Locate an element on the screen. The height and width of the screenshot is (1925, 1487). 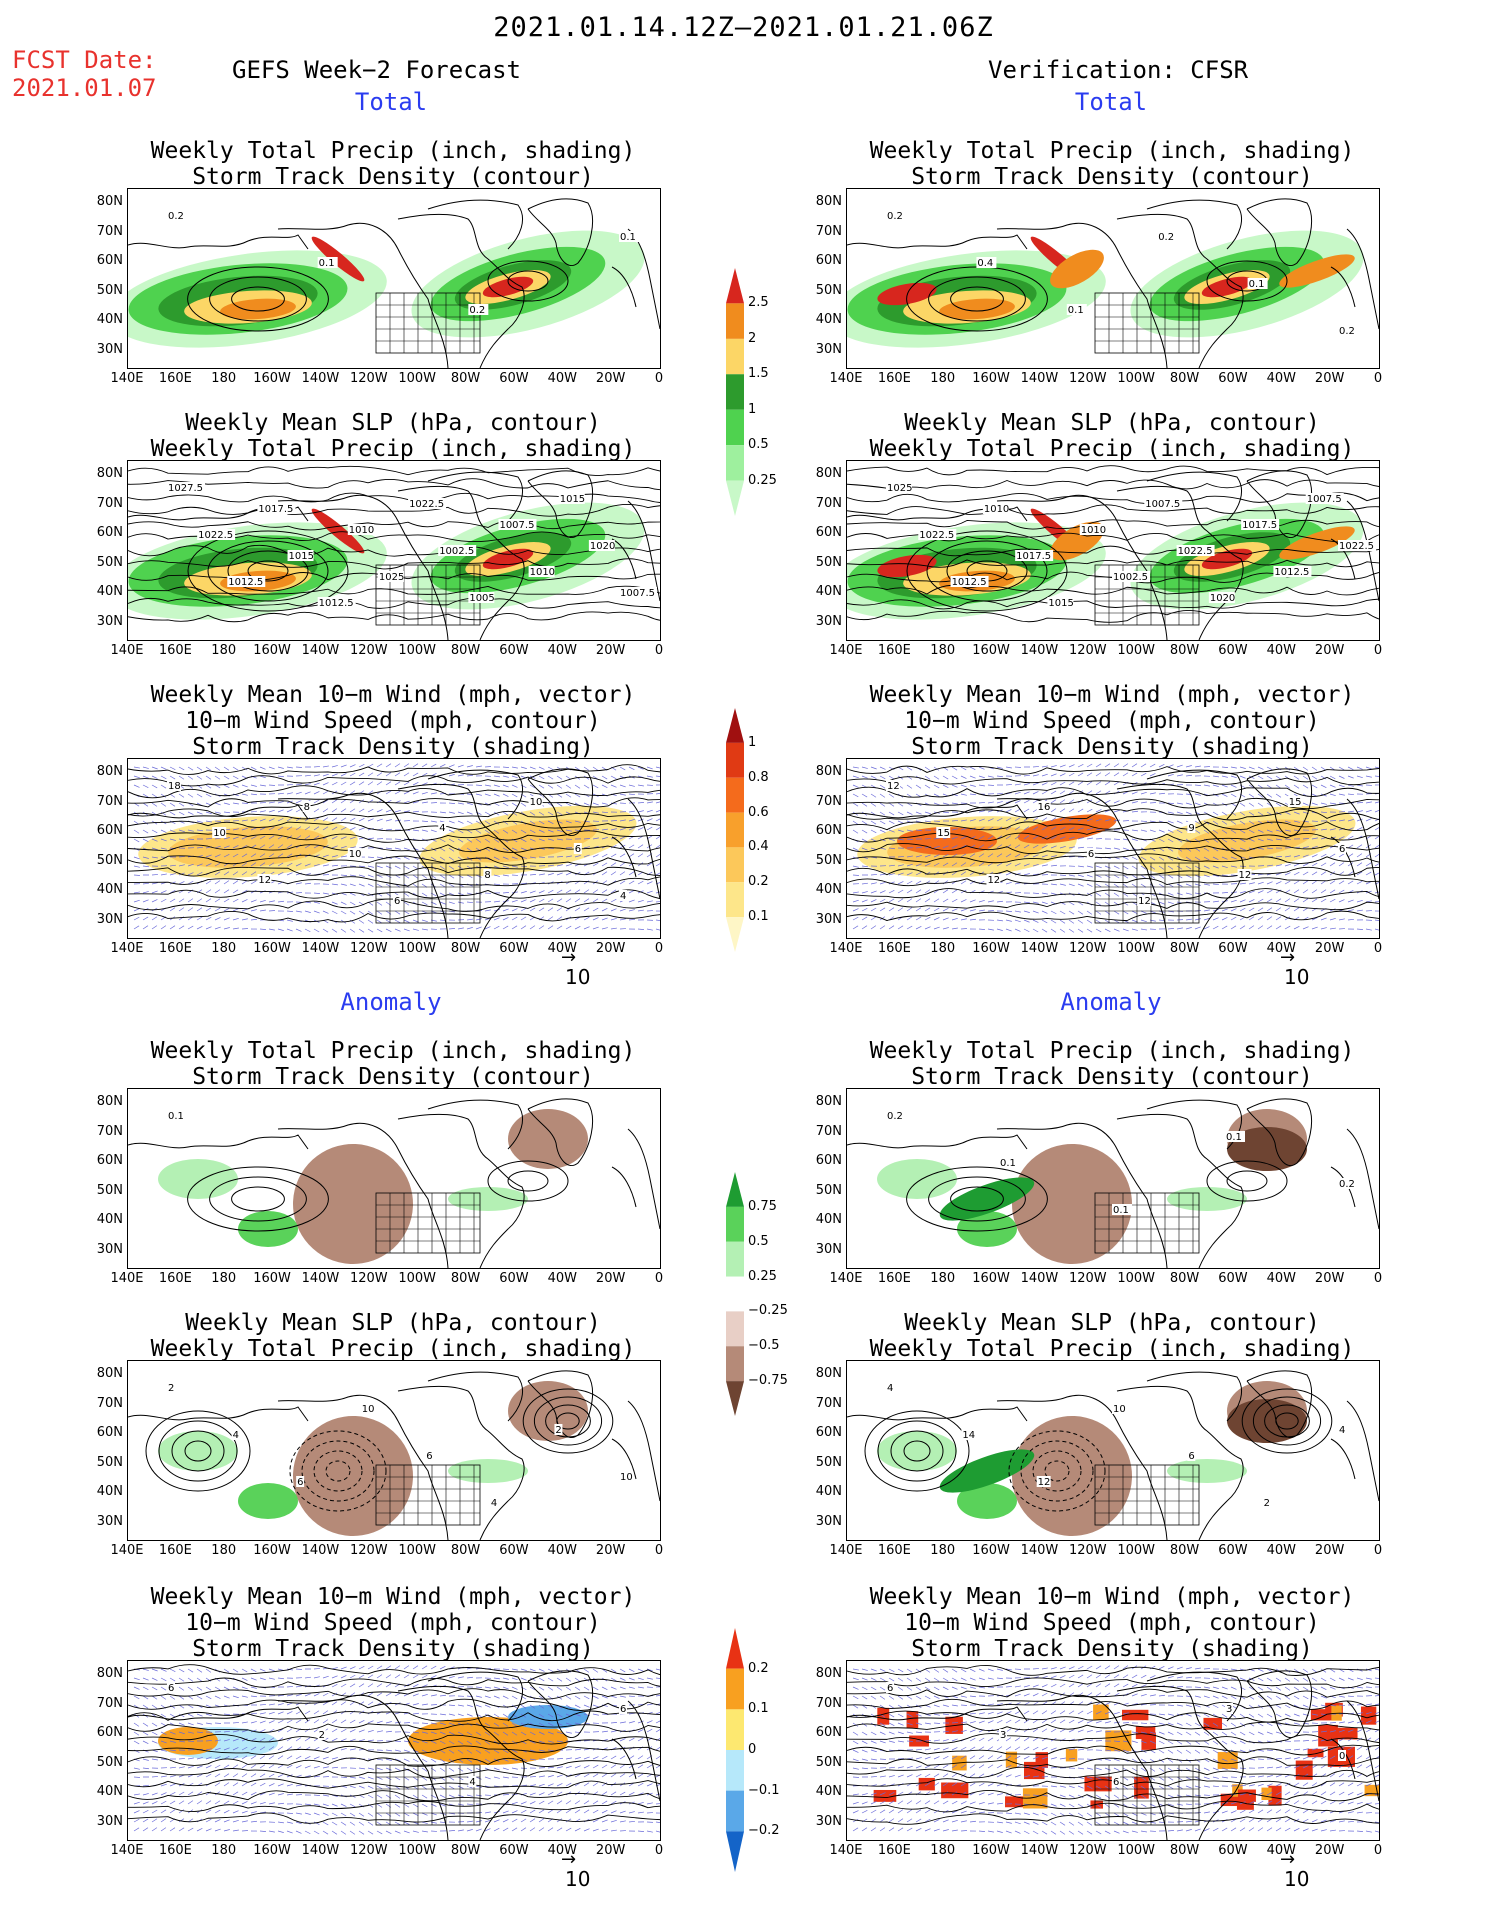
contour-label: 1022.5 is located at coordinates (1195, 551).